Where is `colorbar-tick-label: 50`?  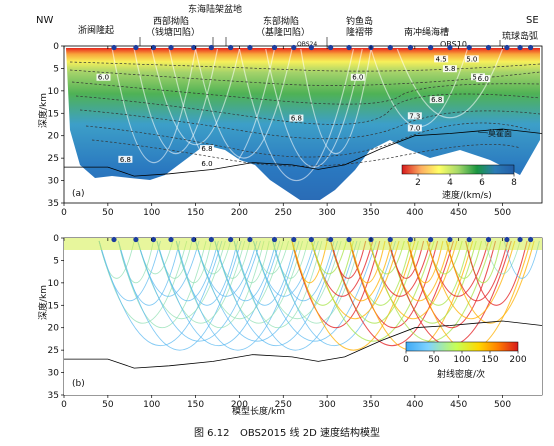
colorbar-tick-label: 50 is located at coordinates (434, 360).